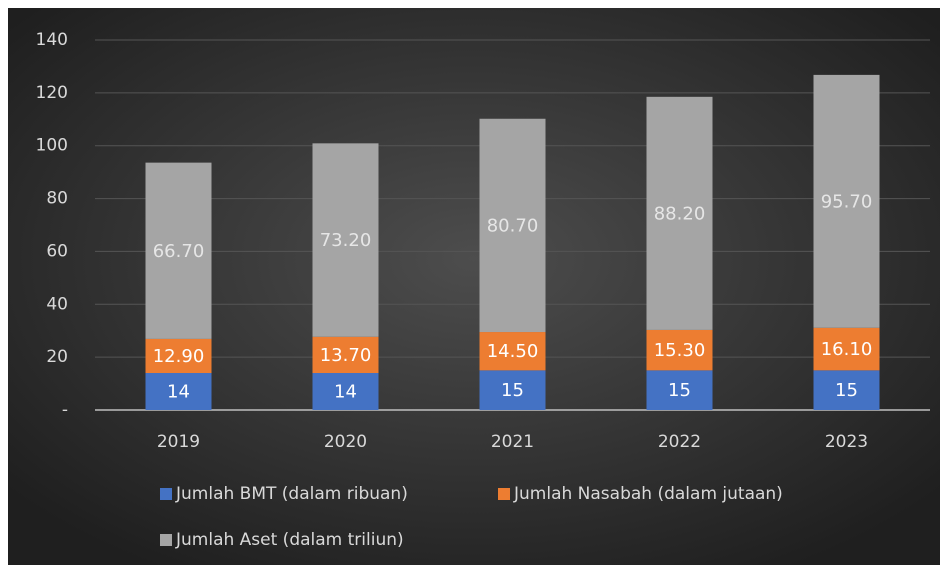 Image resolution: width=946 pixels, height=569 pixels. Describe the element at coordinates (52, 93) in the screenshot. I see `y-tick-label: 120` at that location.